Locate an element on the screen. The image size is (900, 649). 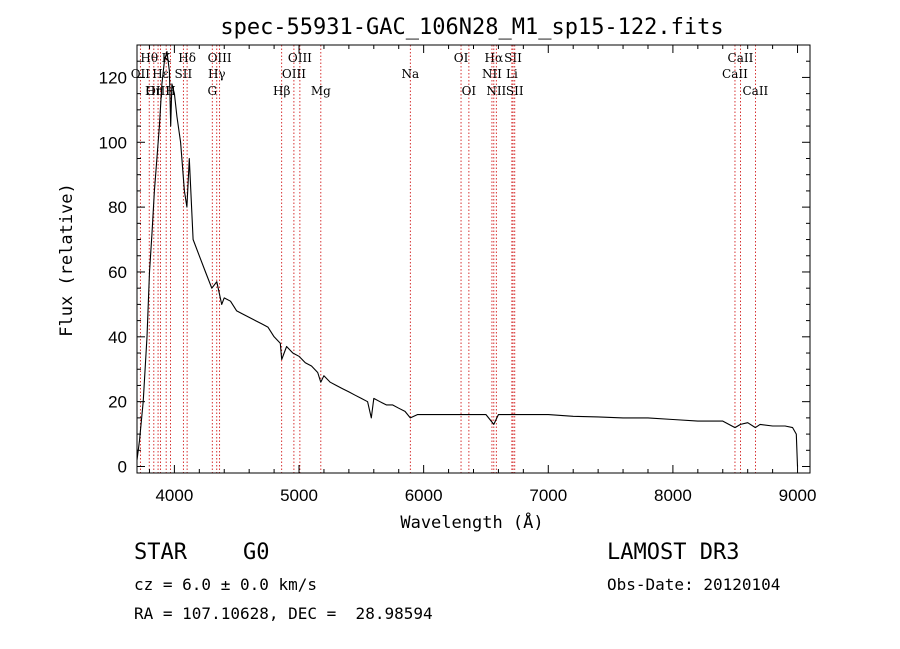
line-marker-label: Li is located at coordinates (512, 74).